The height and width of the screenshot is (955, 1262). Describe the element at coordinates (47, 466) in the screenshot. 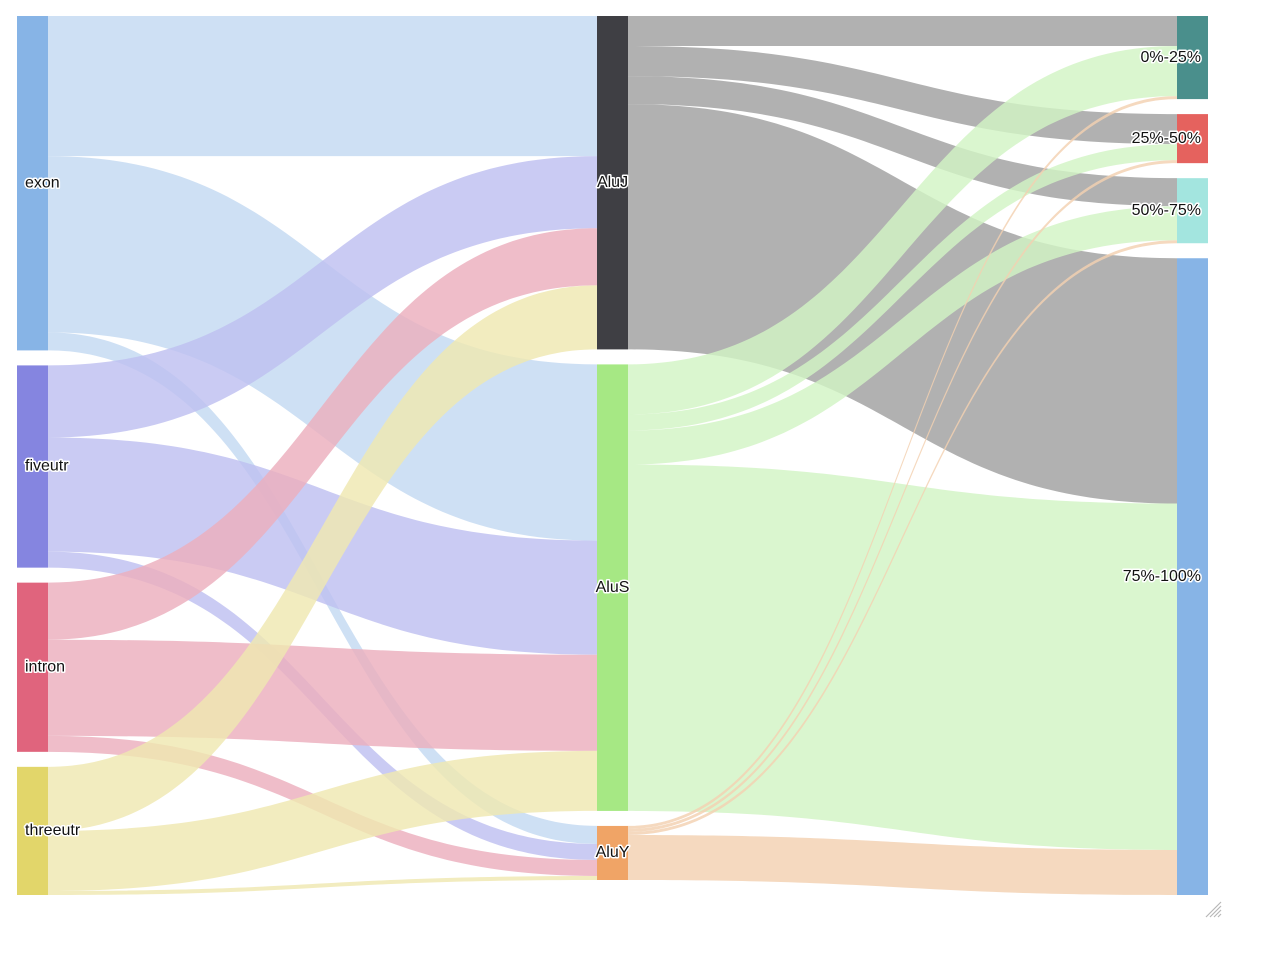

I see `node-label-fiveutr: fiveutr` at that location.